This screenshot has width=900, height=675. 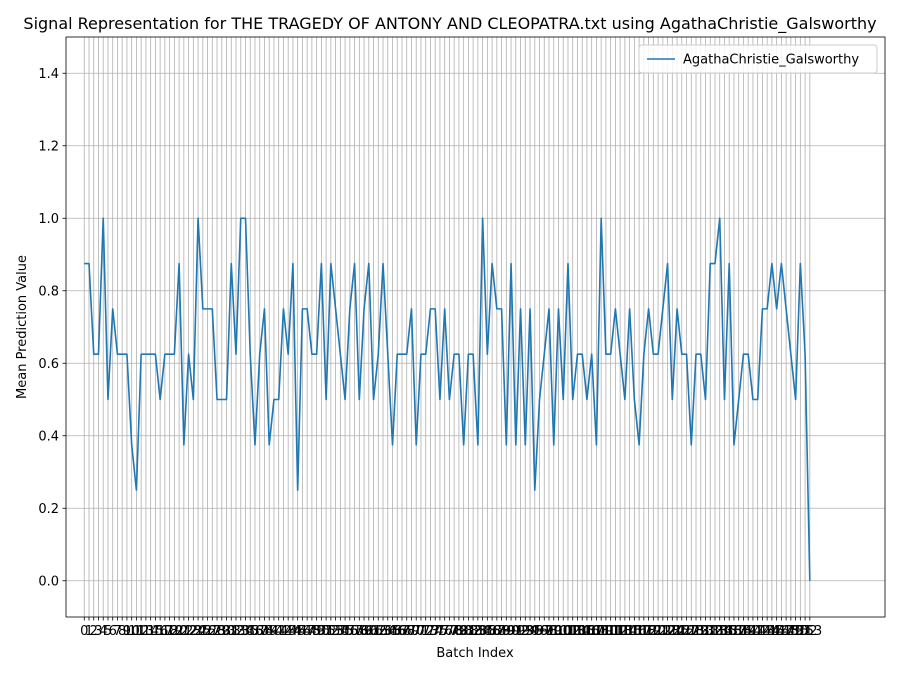 What do you see at coordinates (463, 631) in the screenshot?
I see `x-tick-label: 80` at bounding box center [463, 631].